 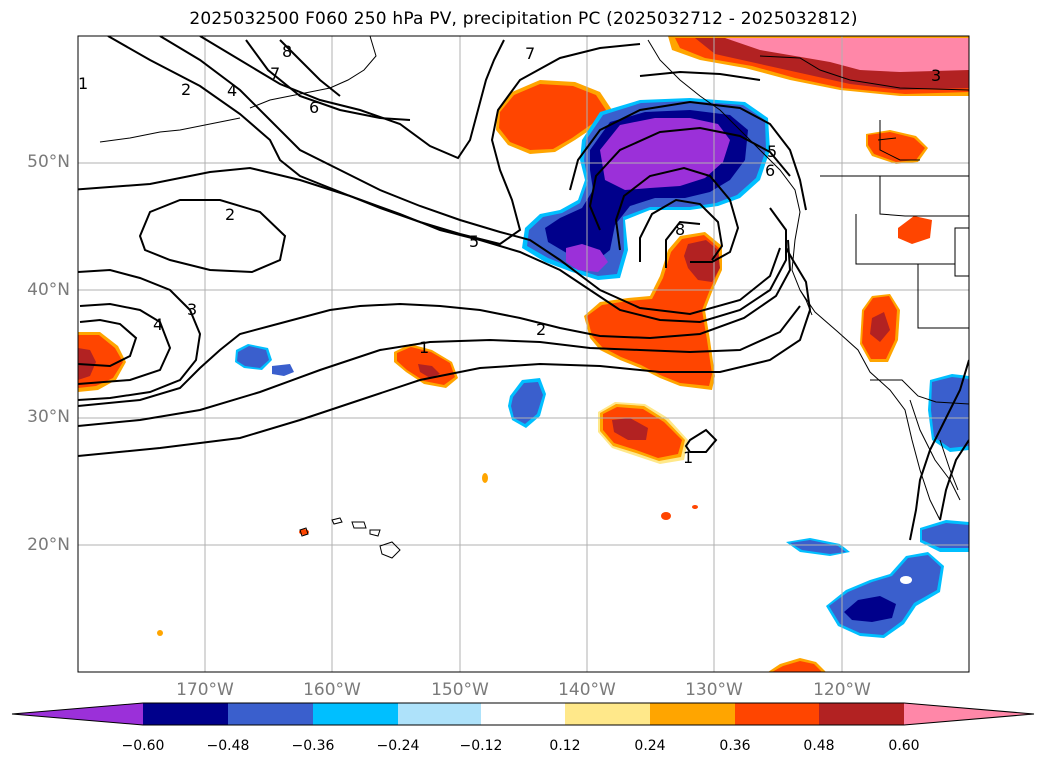 What do you see at coordinates (48, 545) in the screenshot?
I see `lat-label-20n: 20°N` at bounding box center [48, 545].